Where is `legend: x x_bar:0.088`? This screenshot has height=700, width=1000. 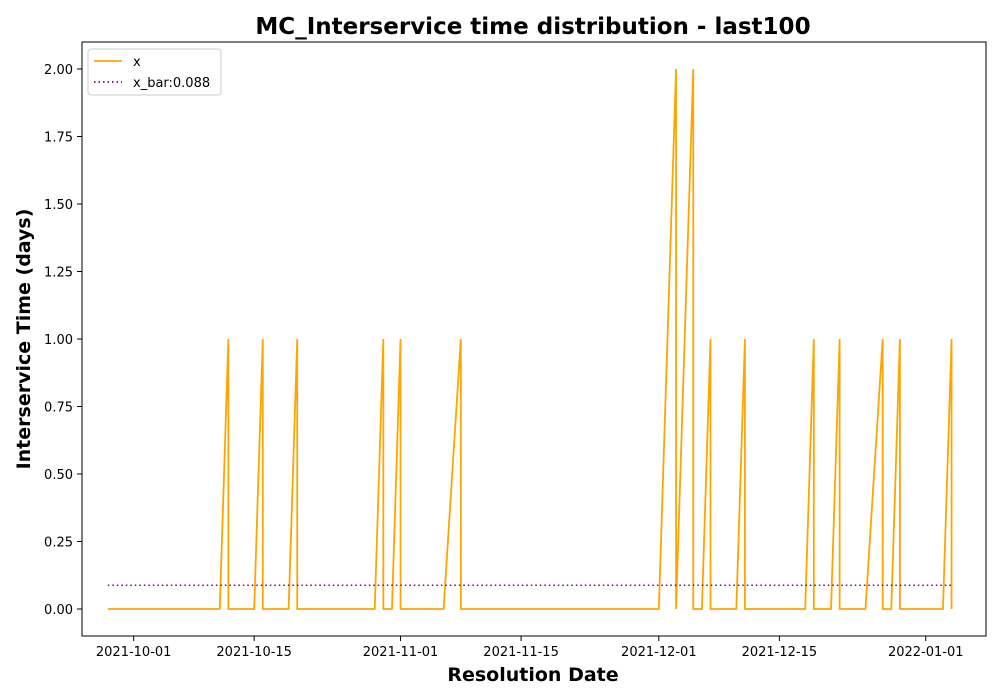
legend: x x_bar:0.088 is located at coordinates (154, 72).